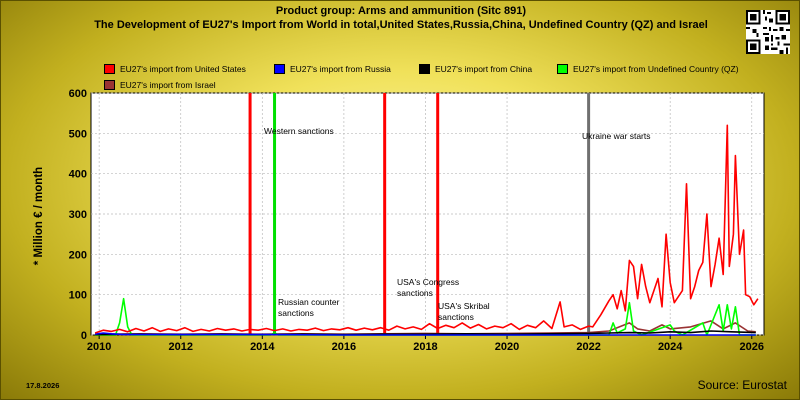  What do you see at coordinates (309, 307) in the screenshot?
I see `event-annotation: Russian counter sanctions` at bounding box center [309, 307].